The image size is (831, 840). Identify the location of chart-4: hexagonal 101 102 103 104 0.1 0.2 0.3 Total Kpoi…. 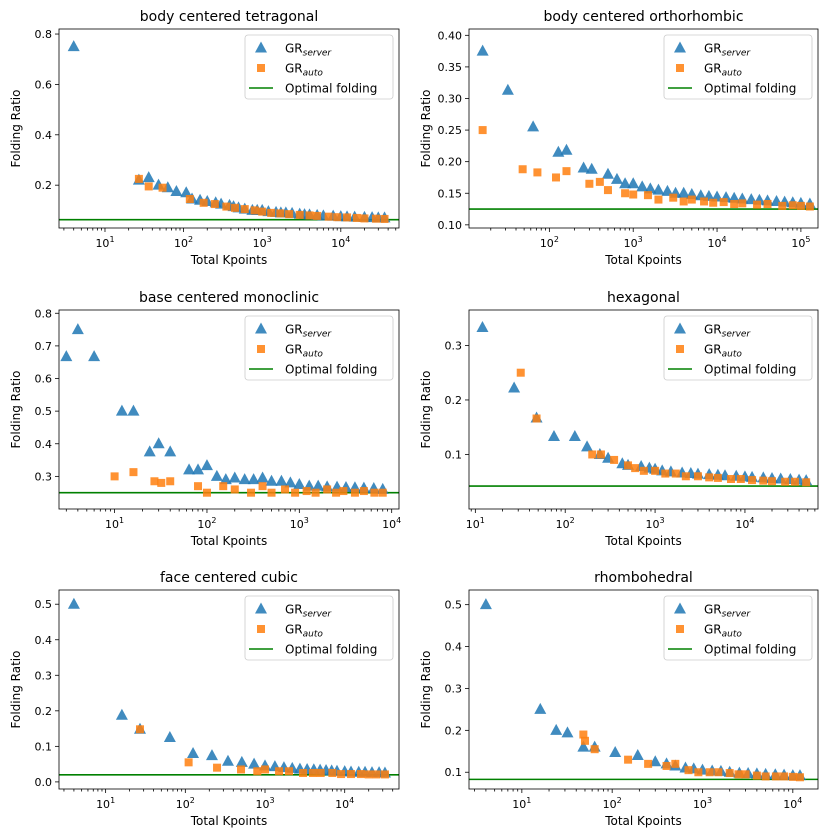
(619, 419).